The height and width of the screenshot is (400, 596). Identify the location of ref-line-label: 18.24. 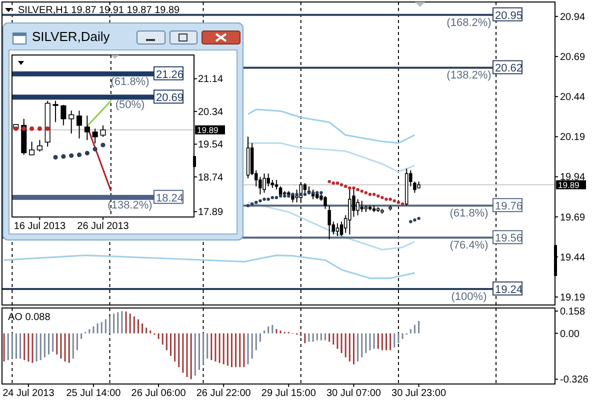
(170, 198).